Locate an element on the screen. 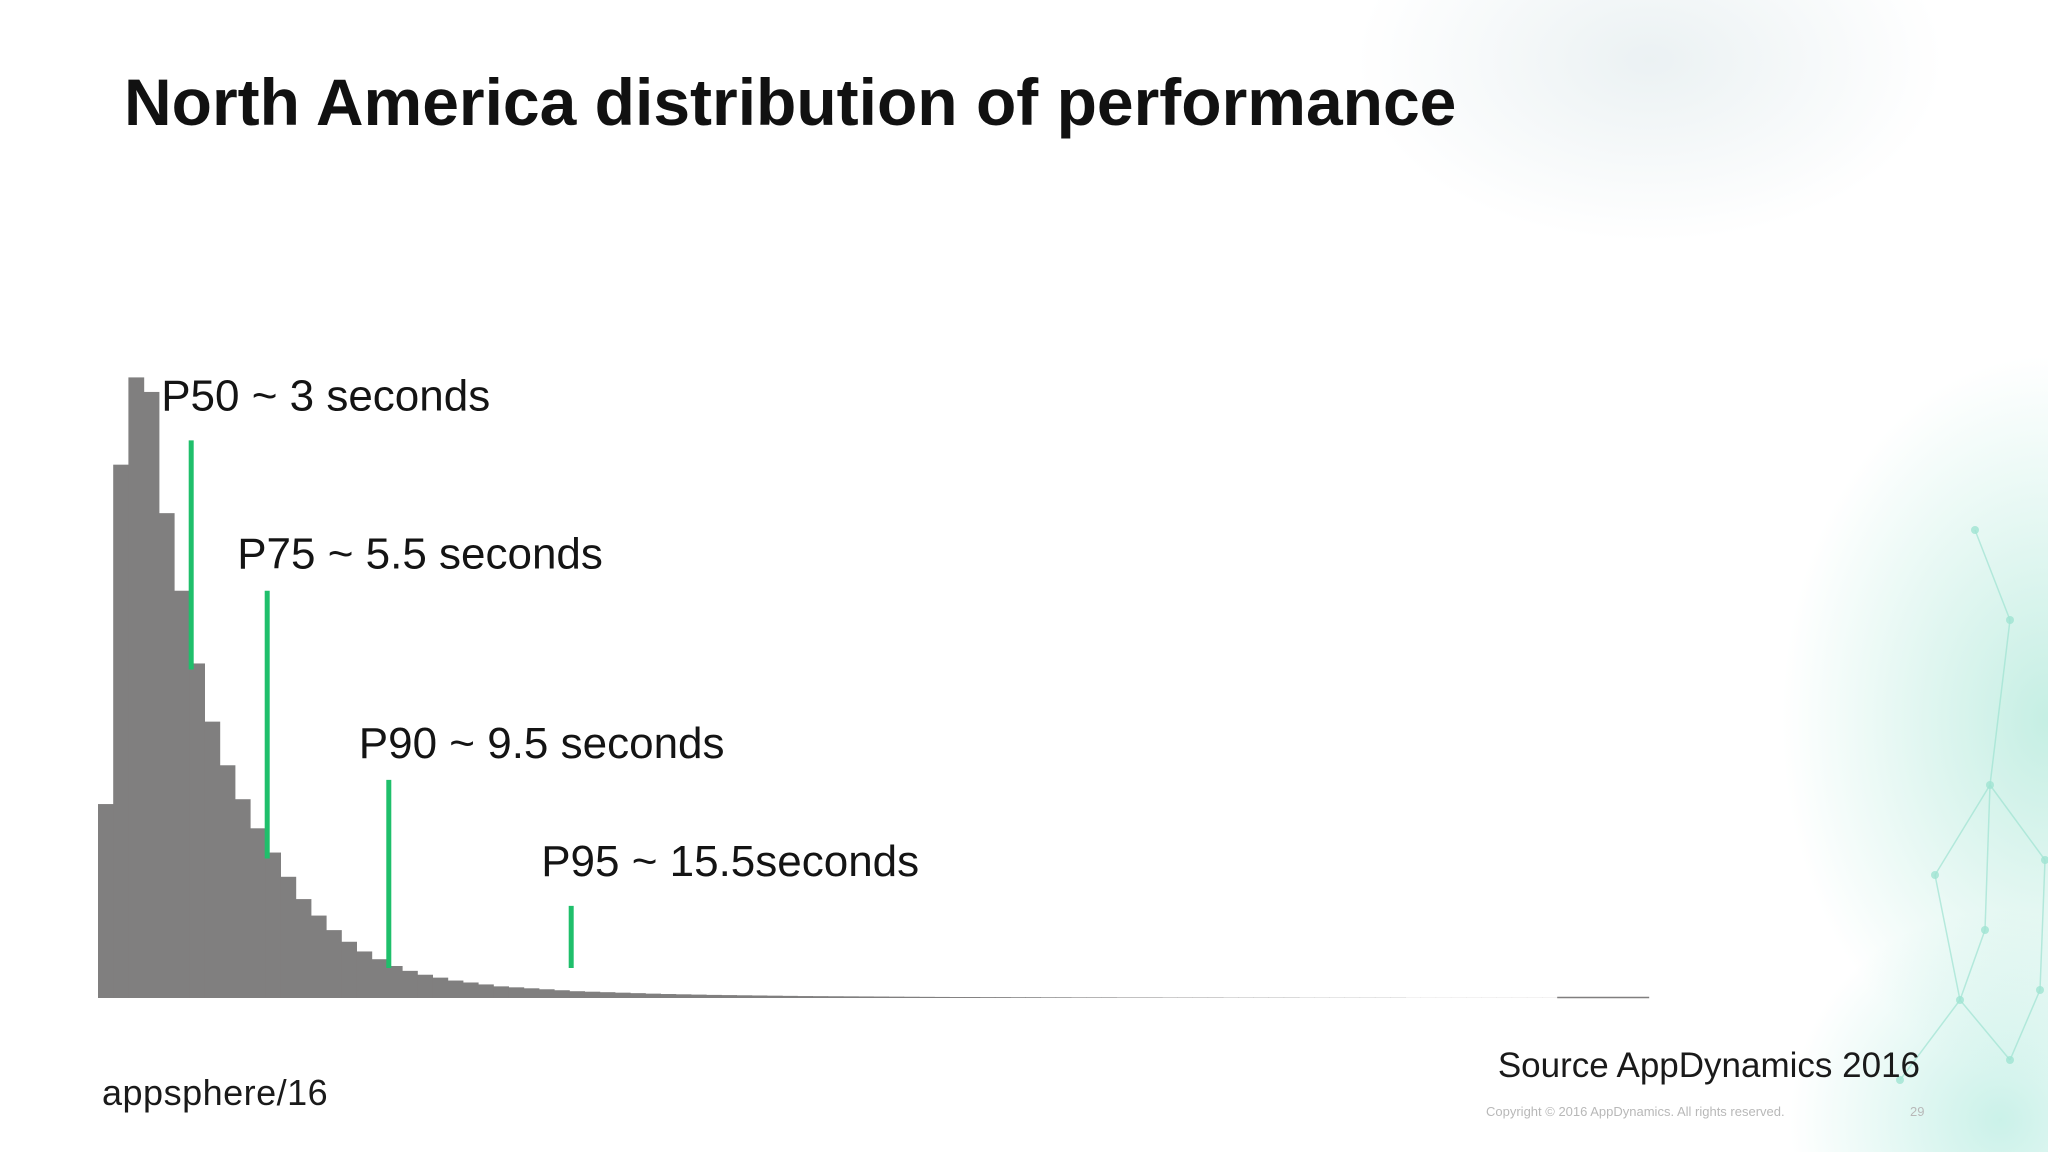 The width and height of the screenshot is (2048, 1152). percentile-label: P75 ~ 5.5 seconds is located at coordinates (420, 554).